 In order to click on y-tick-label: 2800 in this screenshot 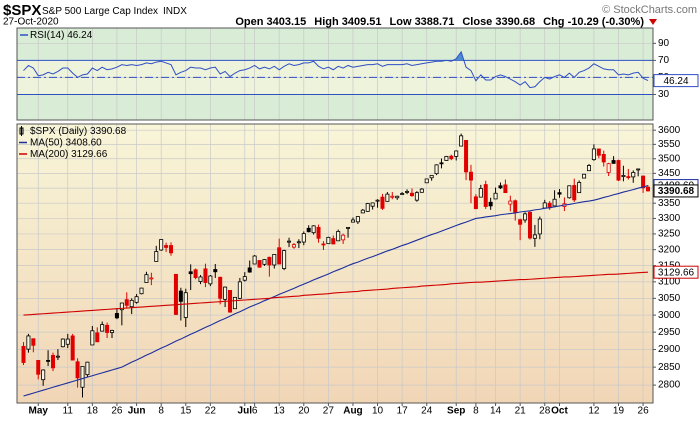, I will do `click(669, 385)`.